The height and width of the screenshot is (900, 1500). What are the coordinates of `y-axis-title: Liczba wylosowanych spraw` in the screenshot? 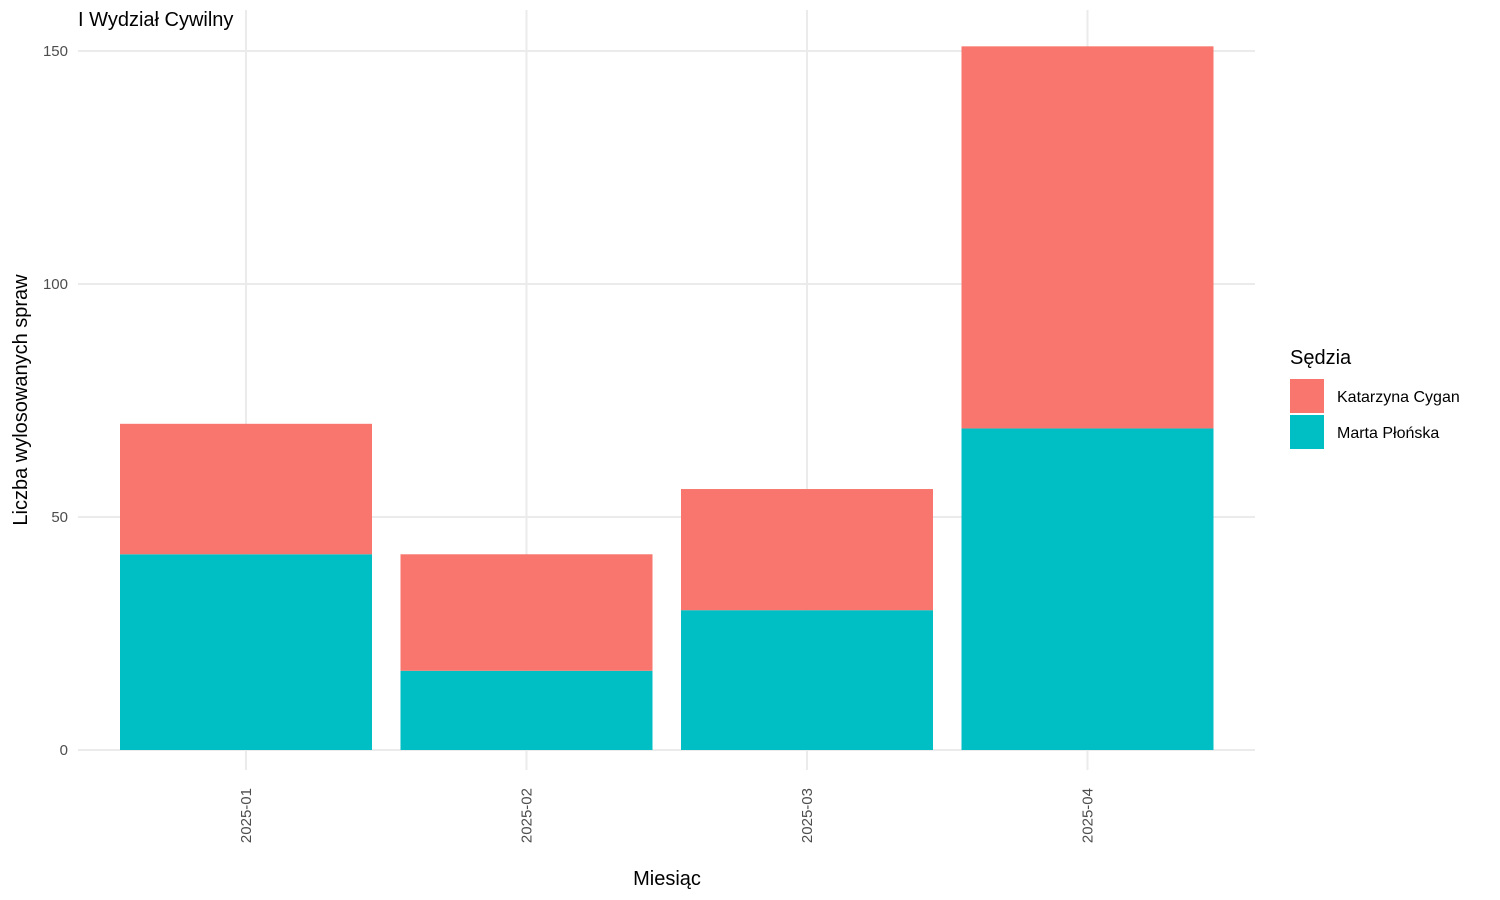 It's located at (21, 400).